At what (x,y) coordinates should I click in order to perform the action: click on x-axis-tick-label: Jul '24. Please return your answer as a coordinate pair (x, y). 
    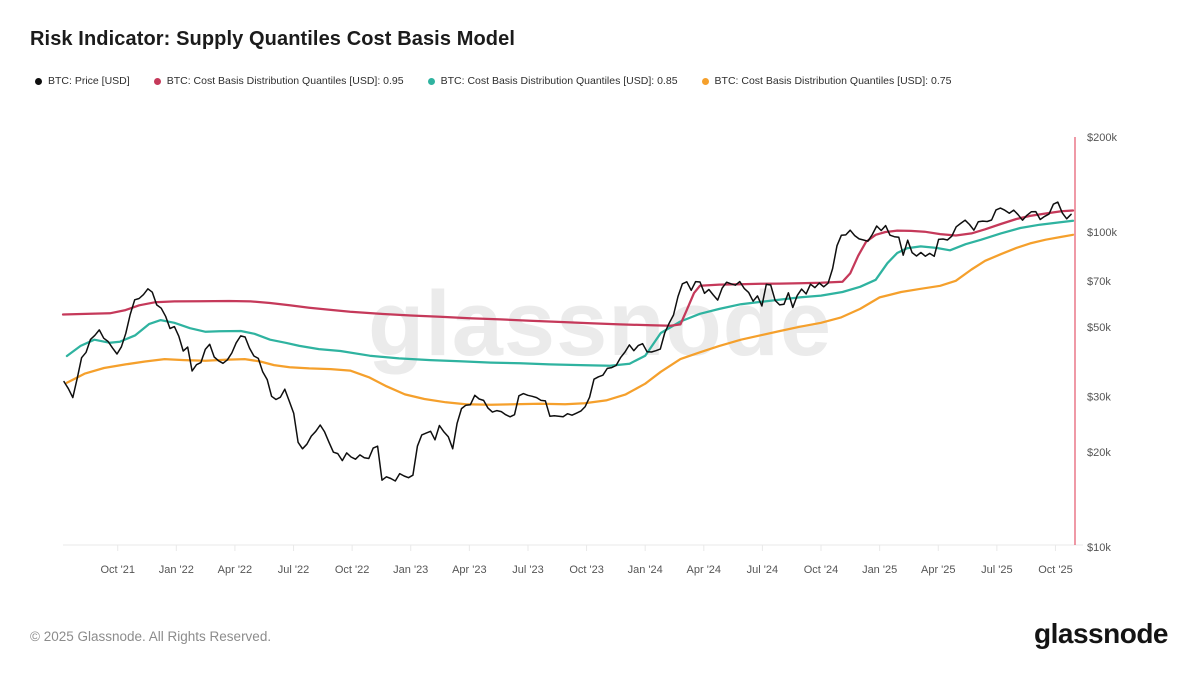
    Looking at the image, I should click on (762, 570).